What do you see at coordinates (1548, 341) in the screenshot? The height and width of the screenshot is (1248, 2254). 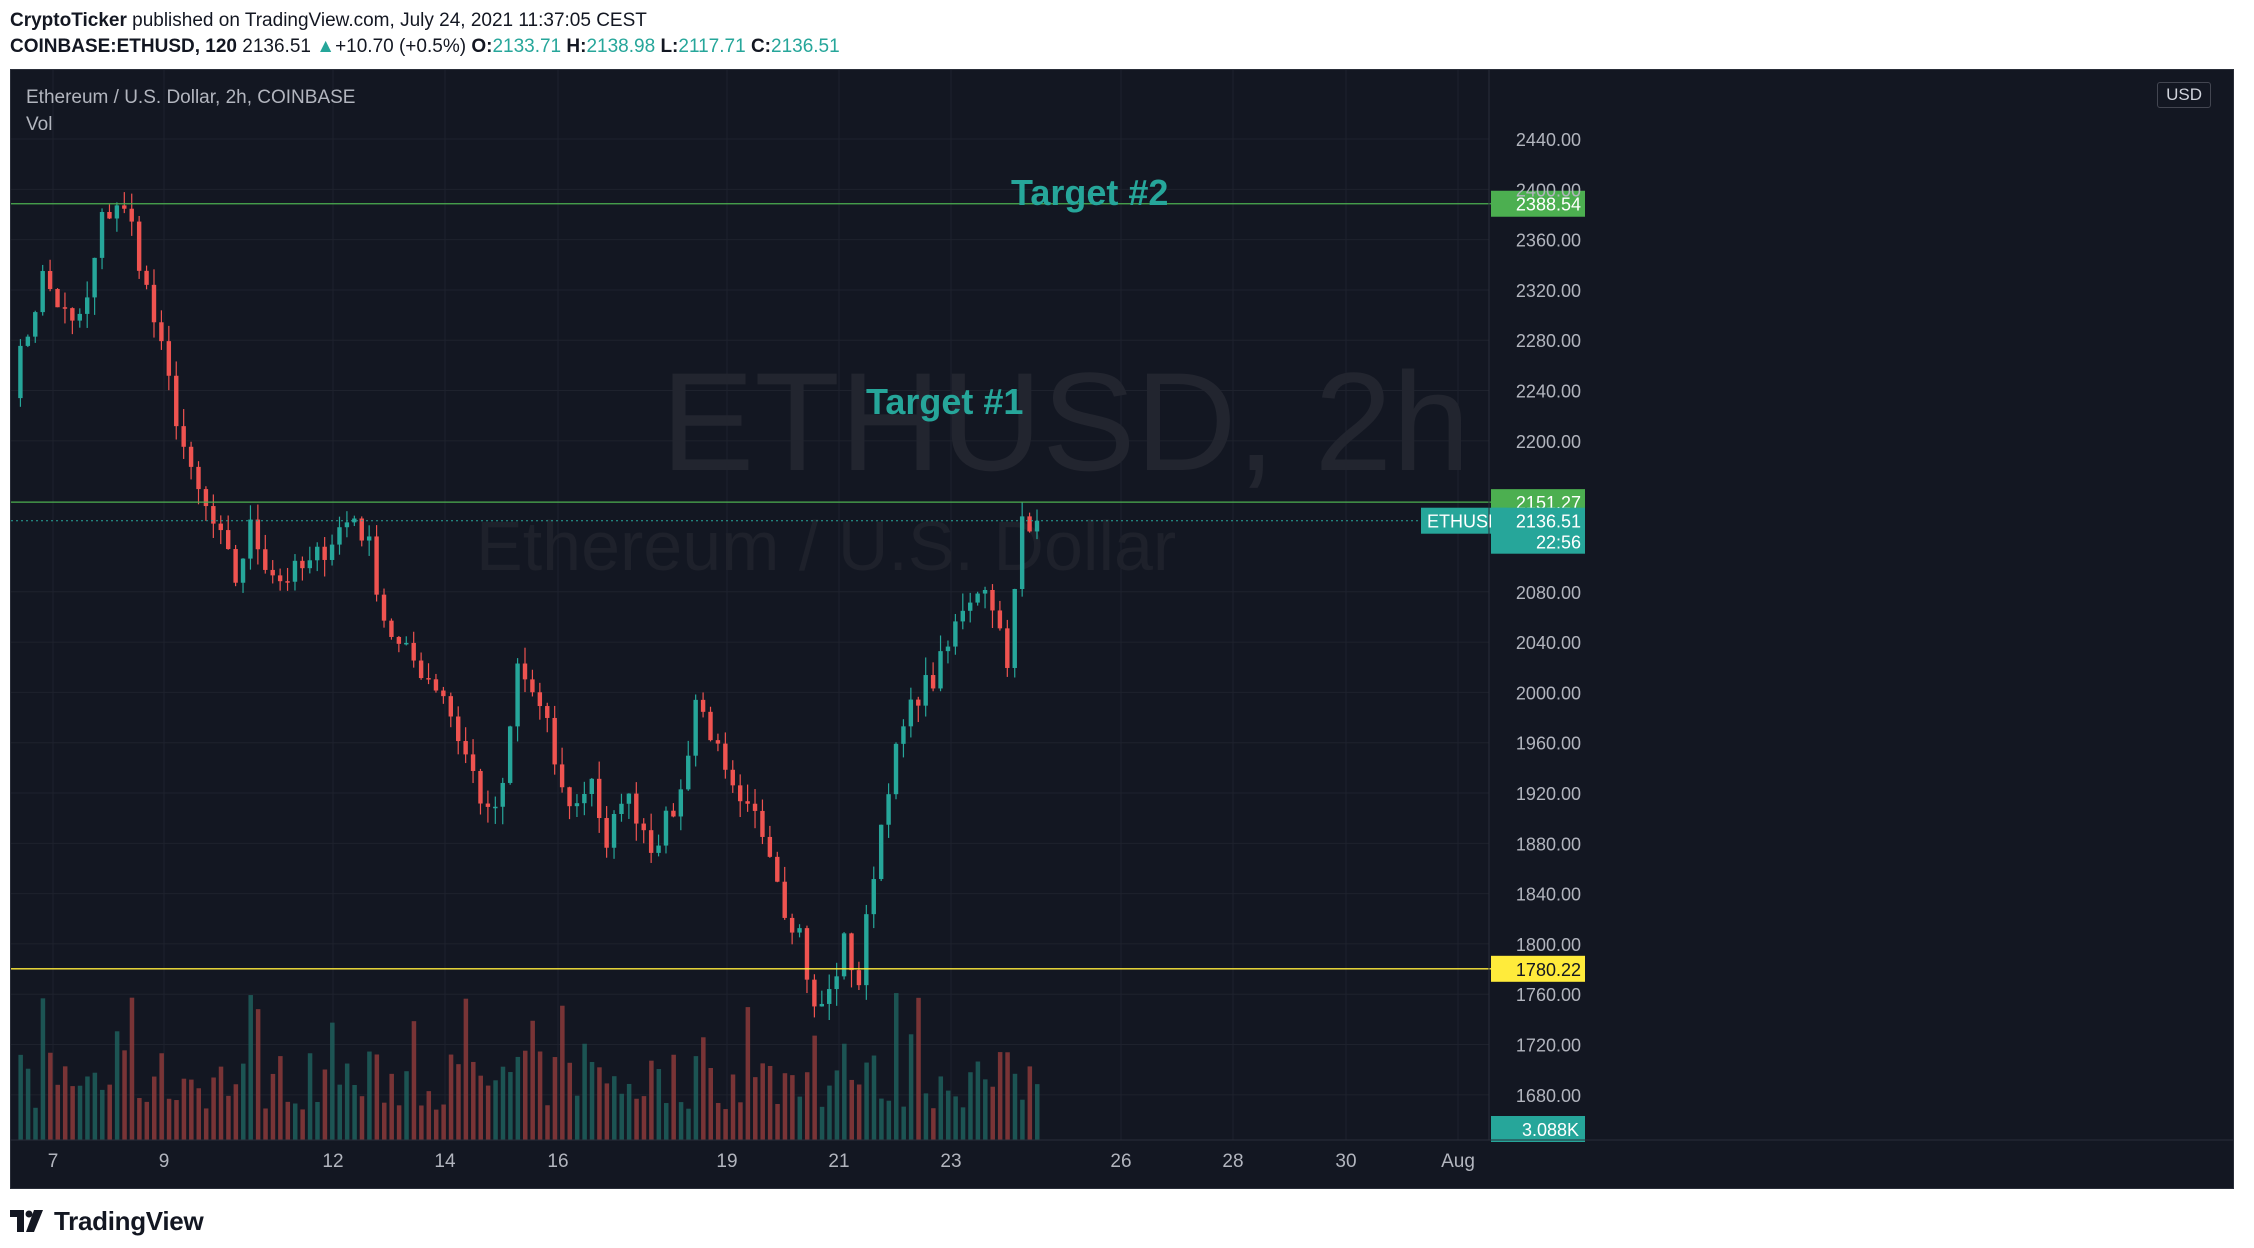 I see `y-tick-label: 2280.00` at bounding box center [1548, 341].